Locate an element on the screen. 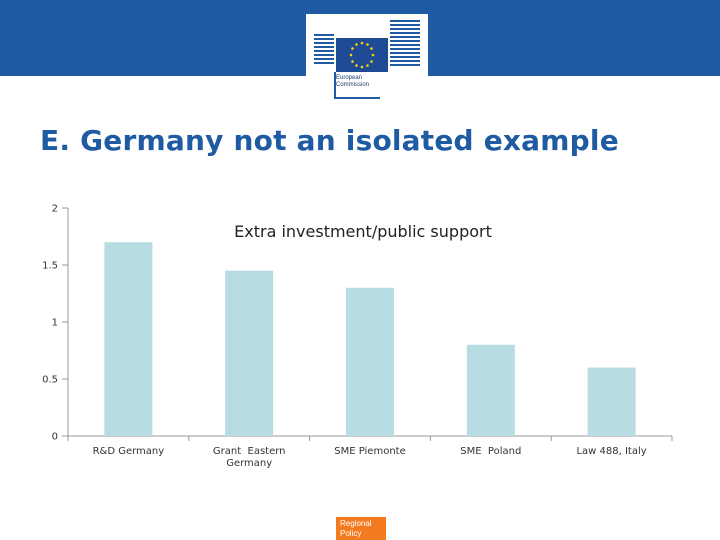 This screenshot has width=720, height=540. logo-text-line2: Commission is located at coordinates (353, 85).